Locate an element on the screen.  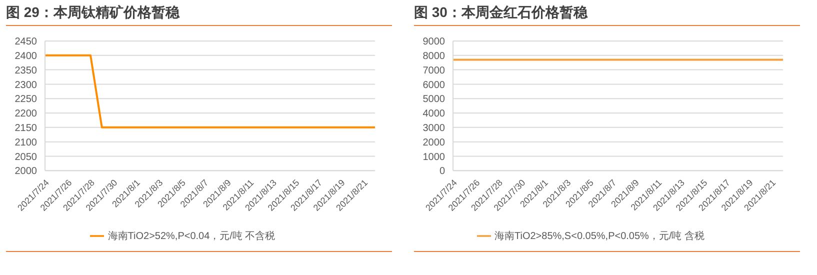
y-tick-label: 2050 is located at coordinates (26, 157).